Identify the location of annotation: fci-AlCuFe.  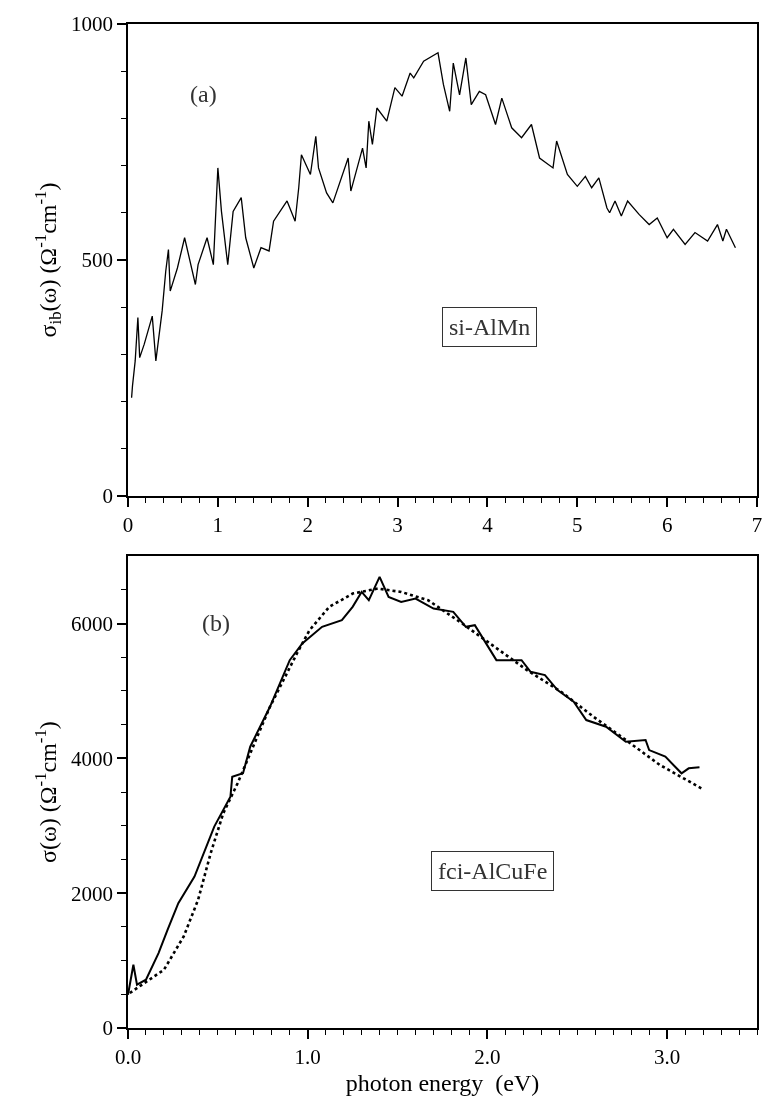
(493, 871).